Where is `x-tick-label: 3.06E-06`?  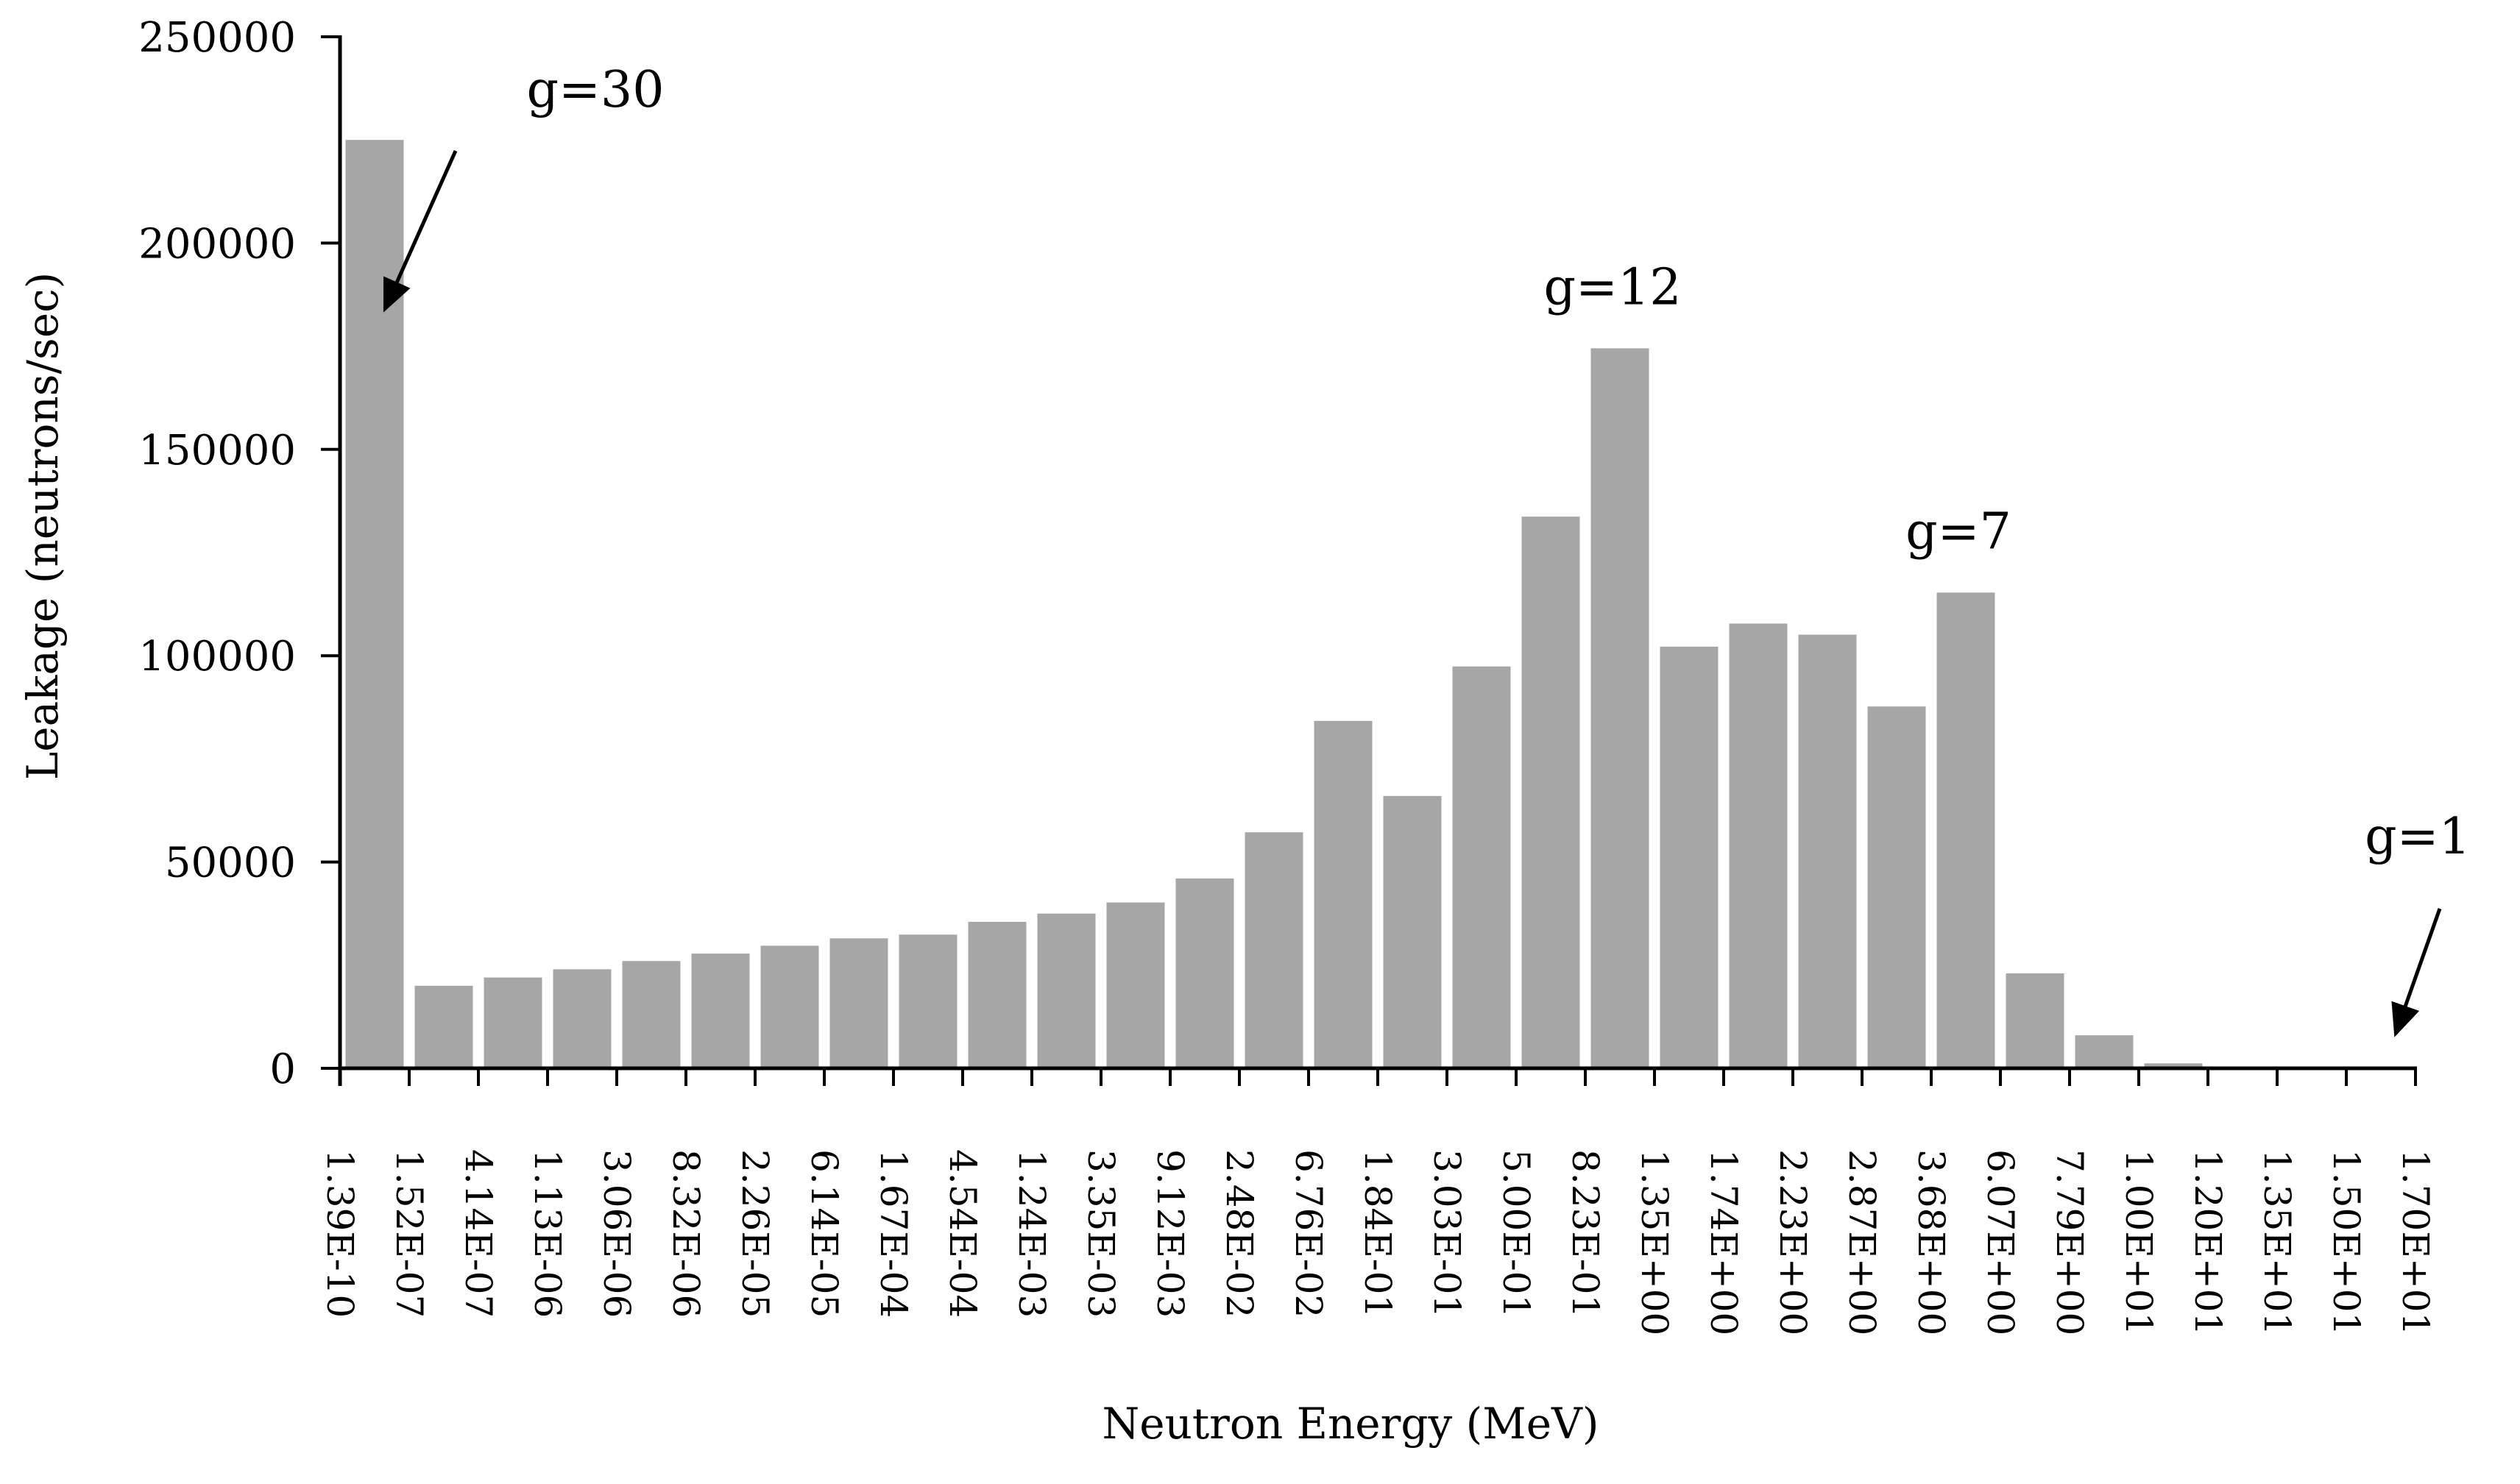 x-tick-label: 3.06E-06 is located at coordinates (616, 1233).